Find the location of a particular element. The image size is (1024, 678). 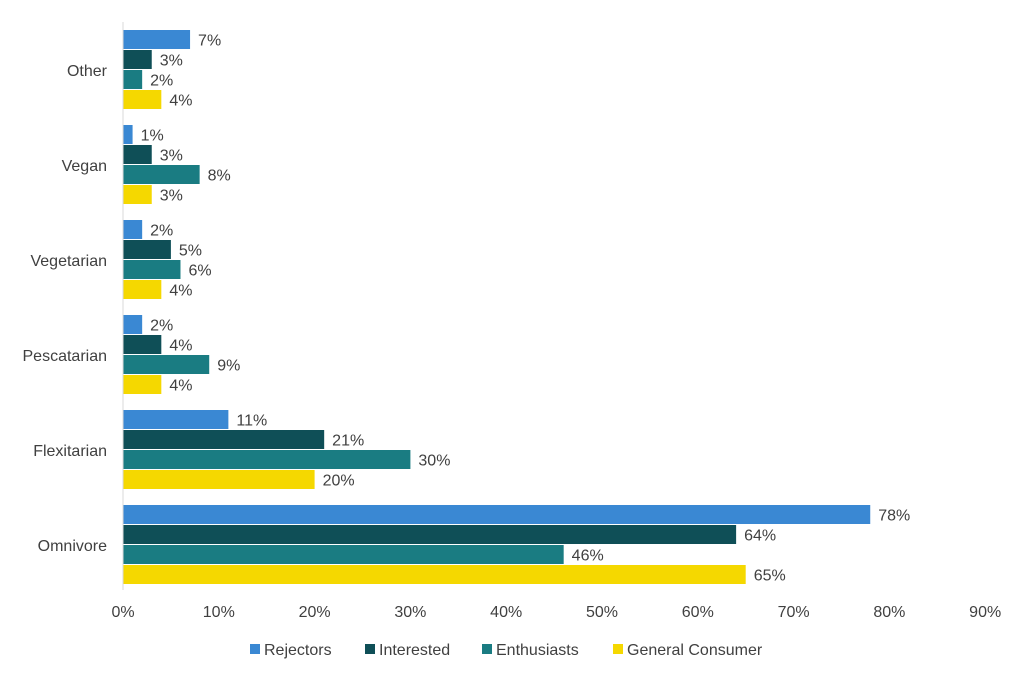

bar-pescatarian-enthusiasts is located at coordinates (166, 364).